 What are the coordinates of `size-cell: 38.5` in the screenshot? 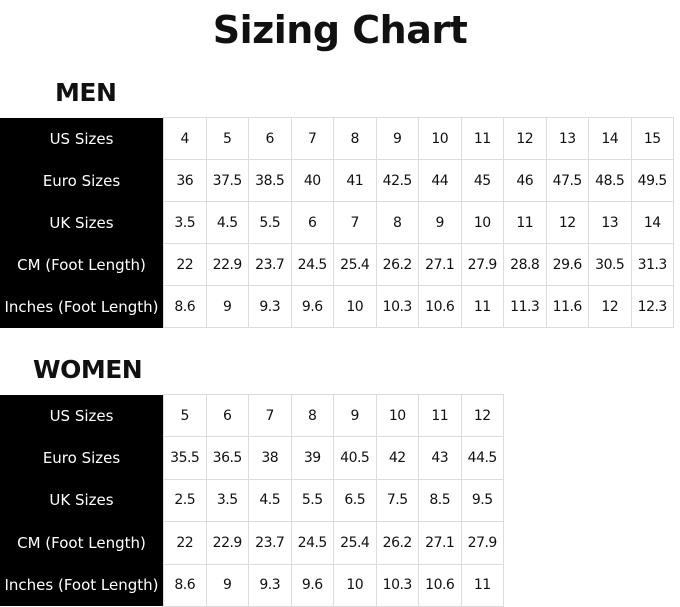 It's located at (270, 180).